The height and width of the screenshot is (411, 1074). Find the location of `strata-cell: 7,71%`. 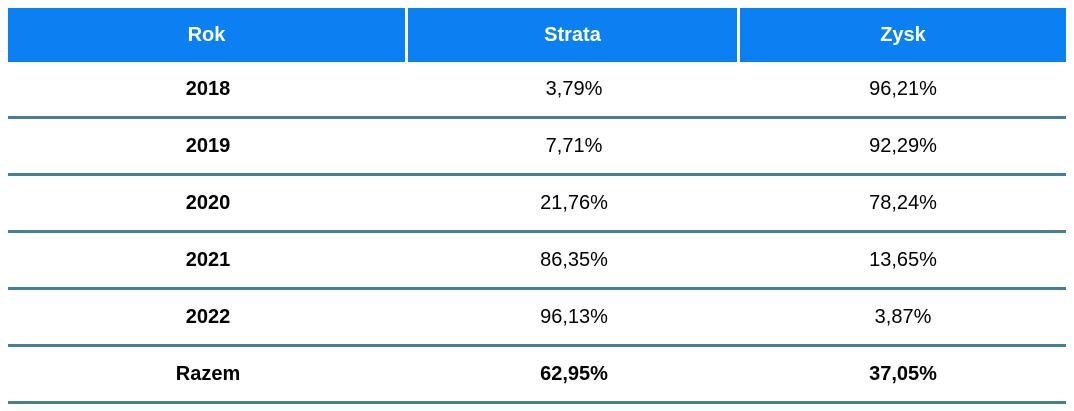

strata-cell: 7,71% is located at coordinates (574, 145).